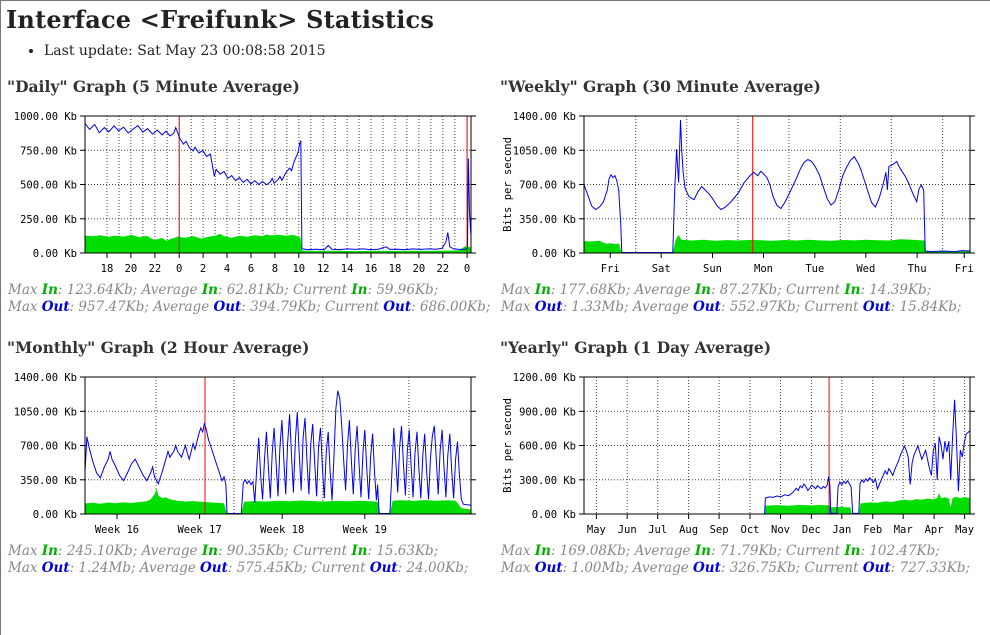 This screenshot has width=990, height=635. What do you see at coordinates (547, 412) in the screenshot?
I see `y-tick-label: 900.00 Kb` at bounding box center [547, 412].